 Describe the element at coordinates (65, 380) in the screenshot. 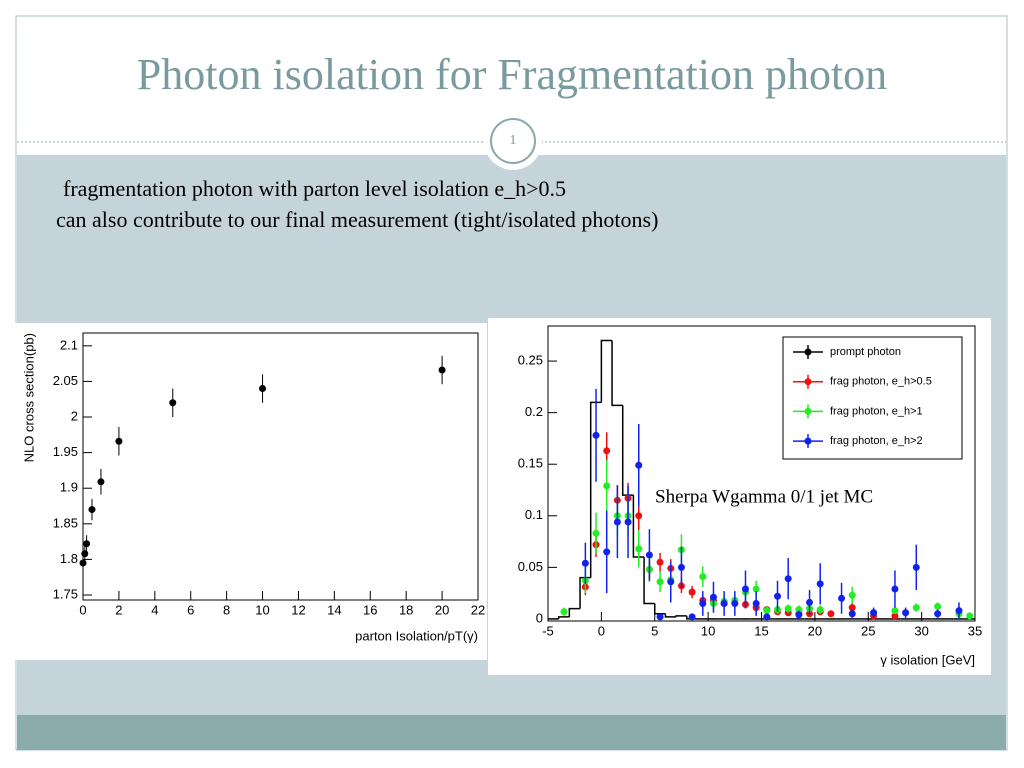

I see `y-tick-label: 2.05` at that location.